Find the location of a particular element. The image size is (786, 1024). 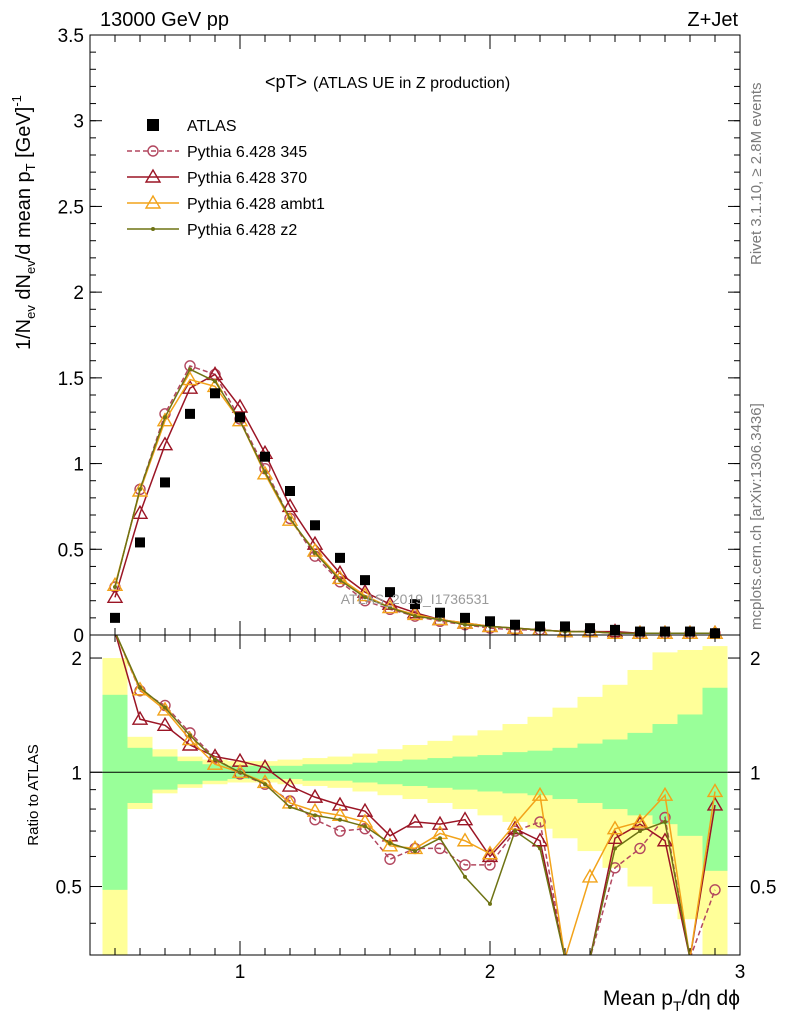

legend-label: Pythia 6.428 z2 is located at coordinates (242, 230).